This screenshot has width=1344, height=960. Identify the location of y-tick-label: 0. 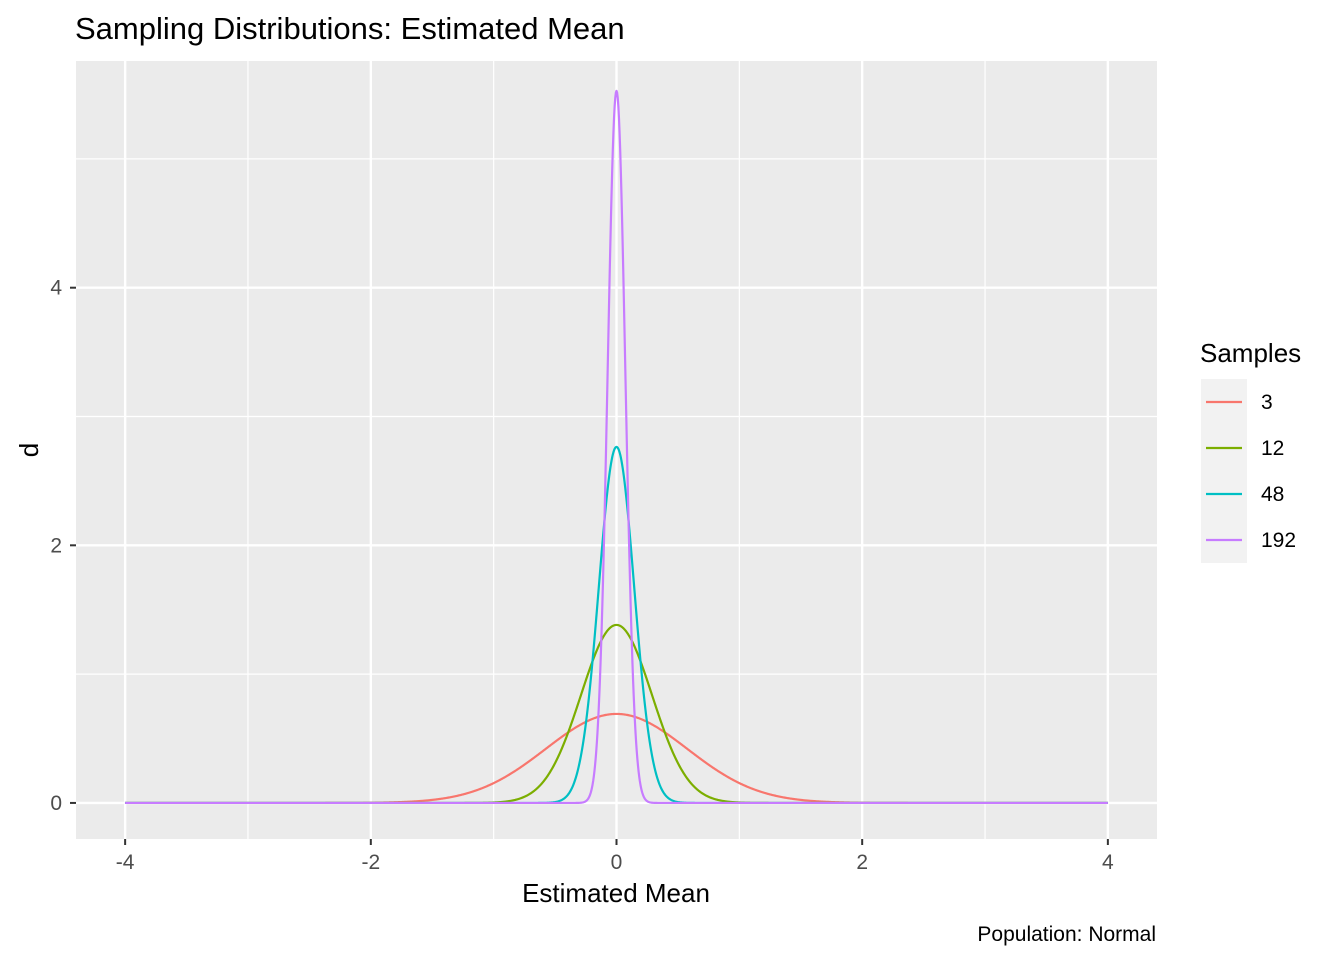
(56, 803).